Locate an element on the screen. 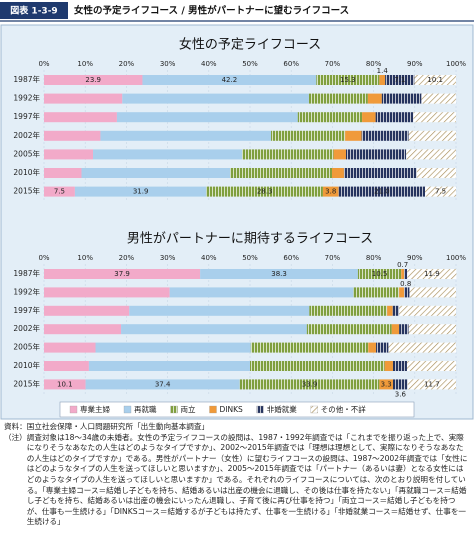  legend-label: DINKS is located at coordinates (232, 409).